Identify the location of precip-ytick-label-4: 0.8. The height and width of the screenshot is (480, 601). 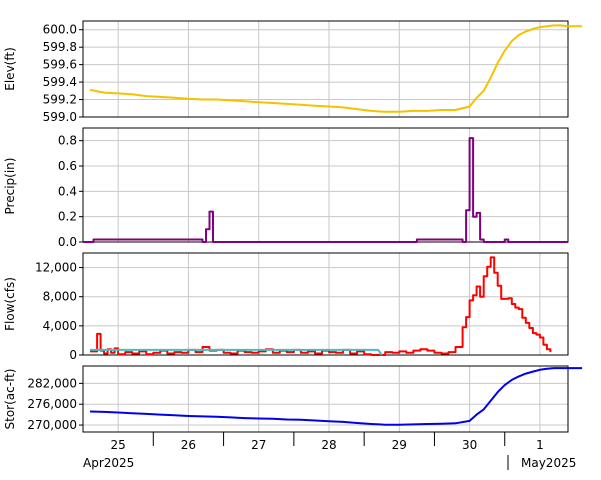
(67, 141).